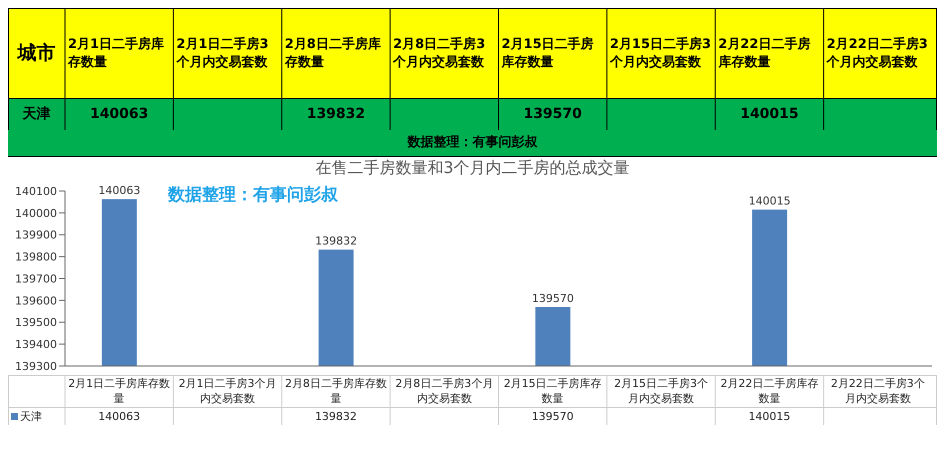 The image size is (945, 453). Describe the element at coordinates (764, 53) in the screenshot. I see `category-label: 2月22日二手房库存数量` at that location.